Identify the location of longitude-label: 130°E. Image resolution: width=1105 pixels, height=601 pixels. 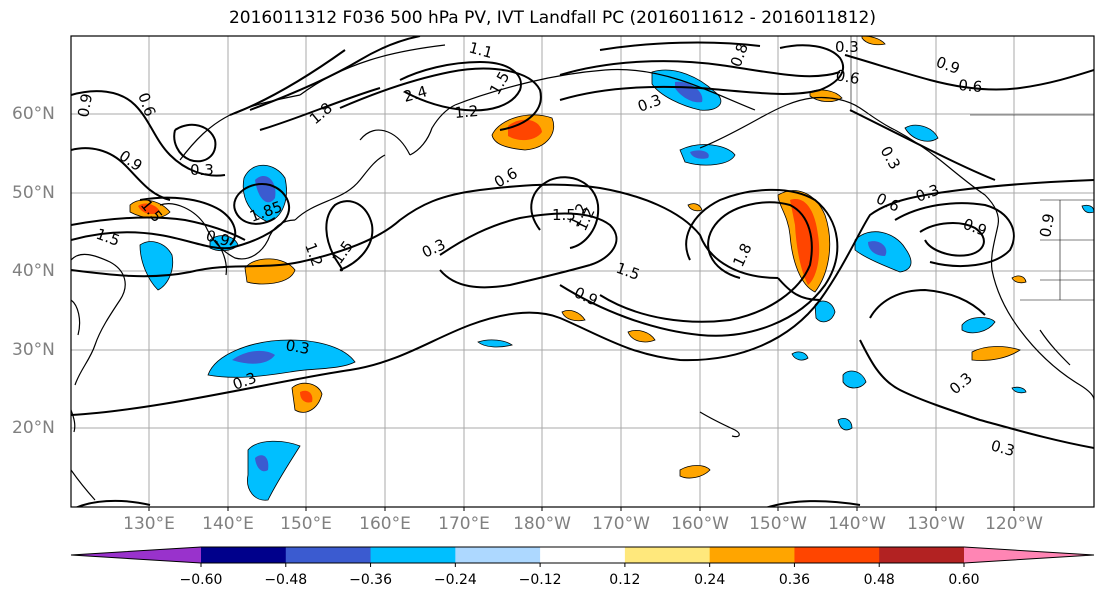
(149, 524).